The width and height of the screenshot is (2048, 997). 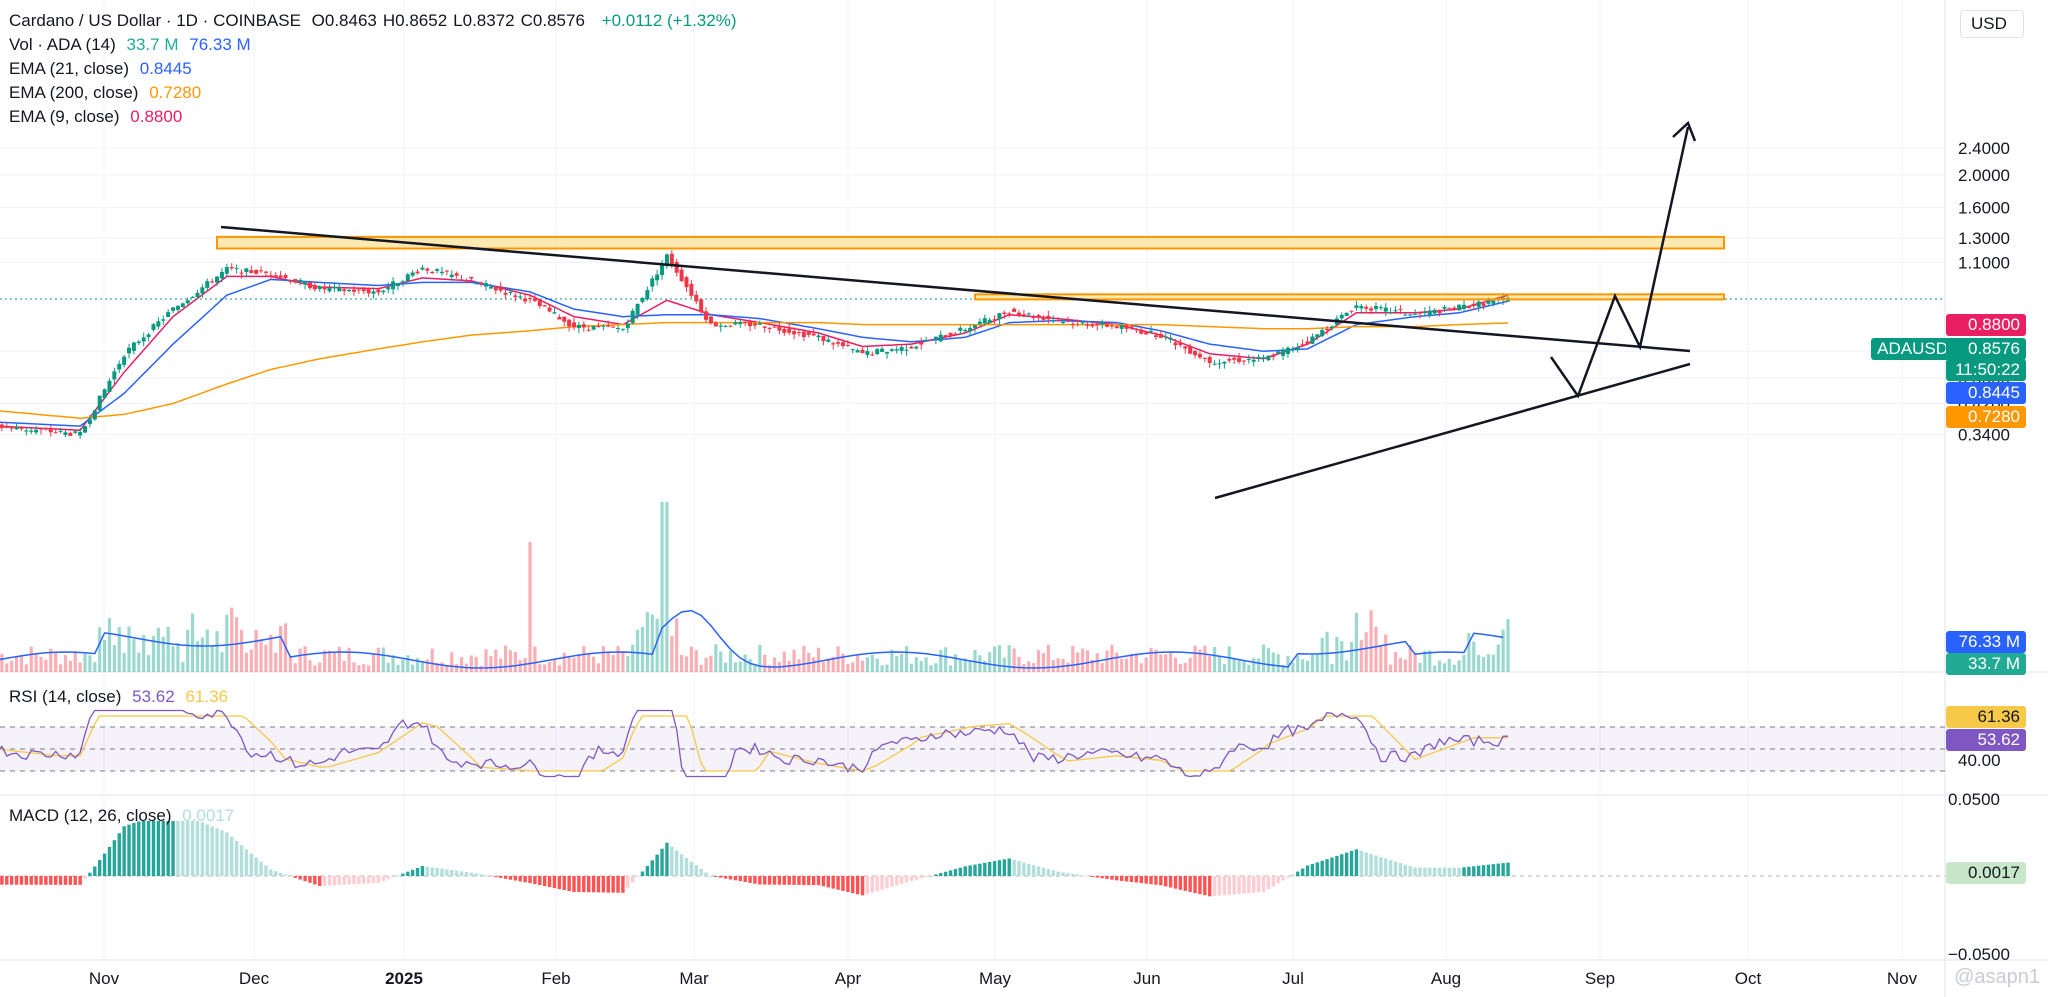 I want to click on legend-ema21: EMA (21, close) 0.8445, so click(x=103, y=69).